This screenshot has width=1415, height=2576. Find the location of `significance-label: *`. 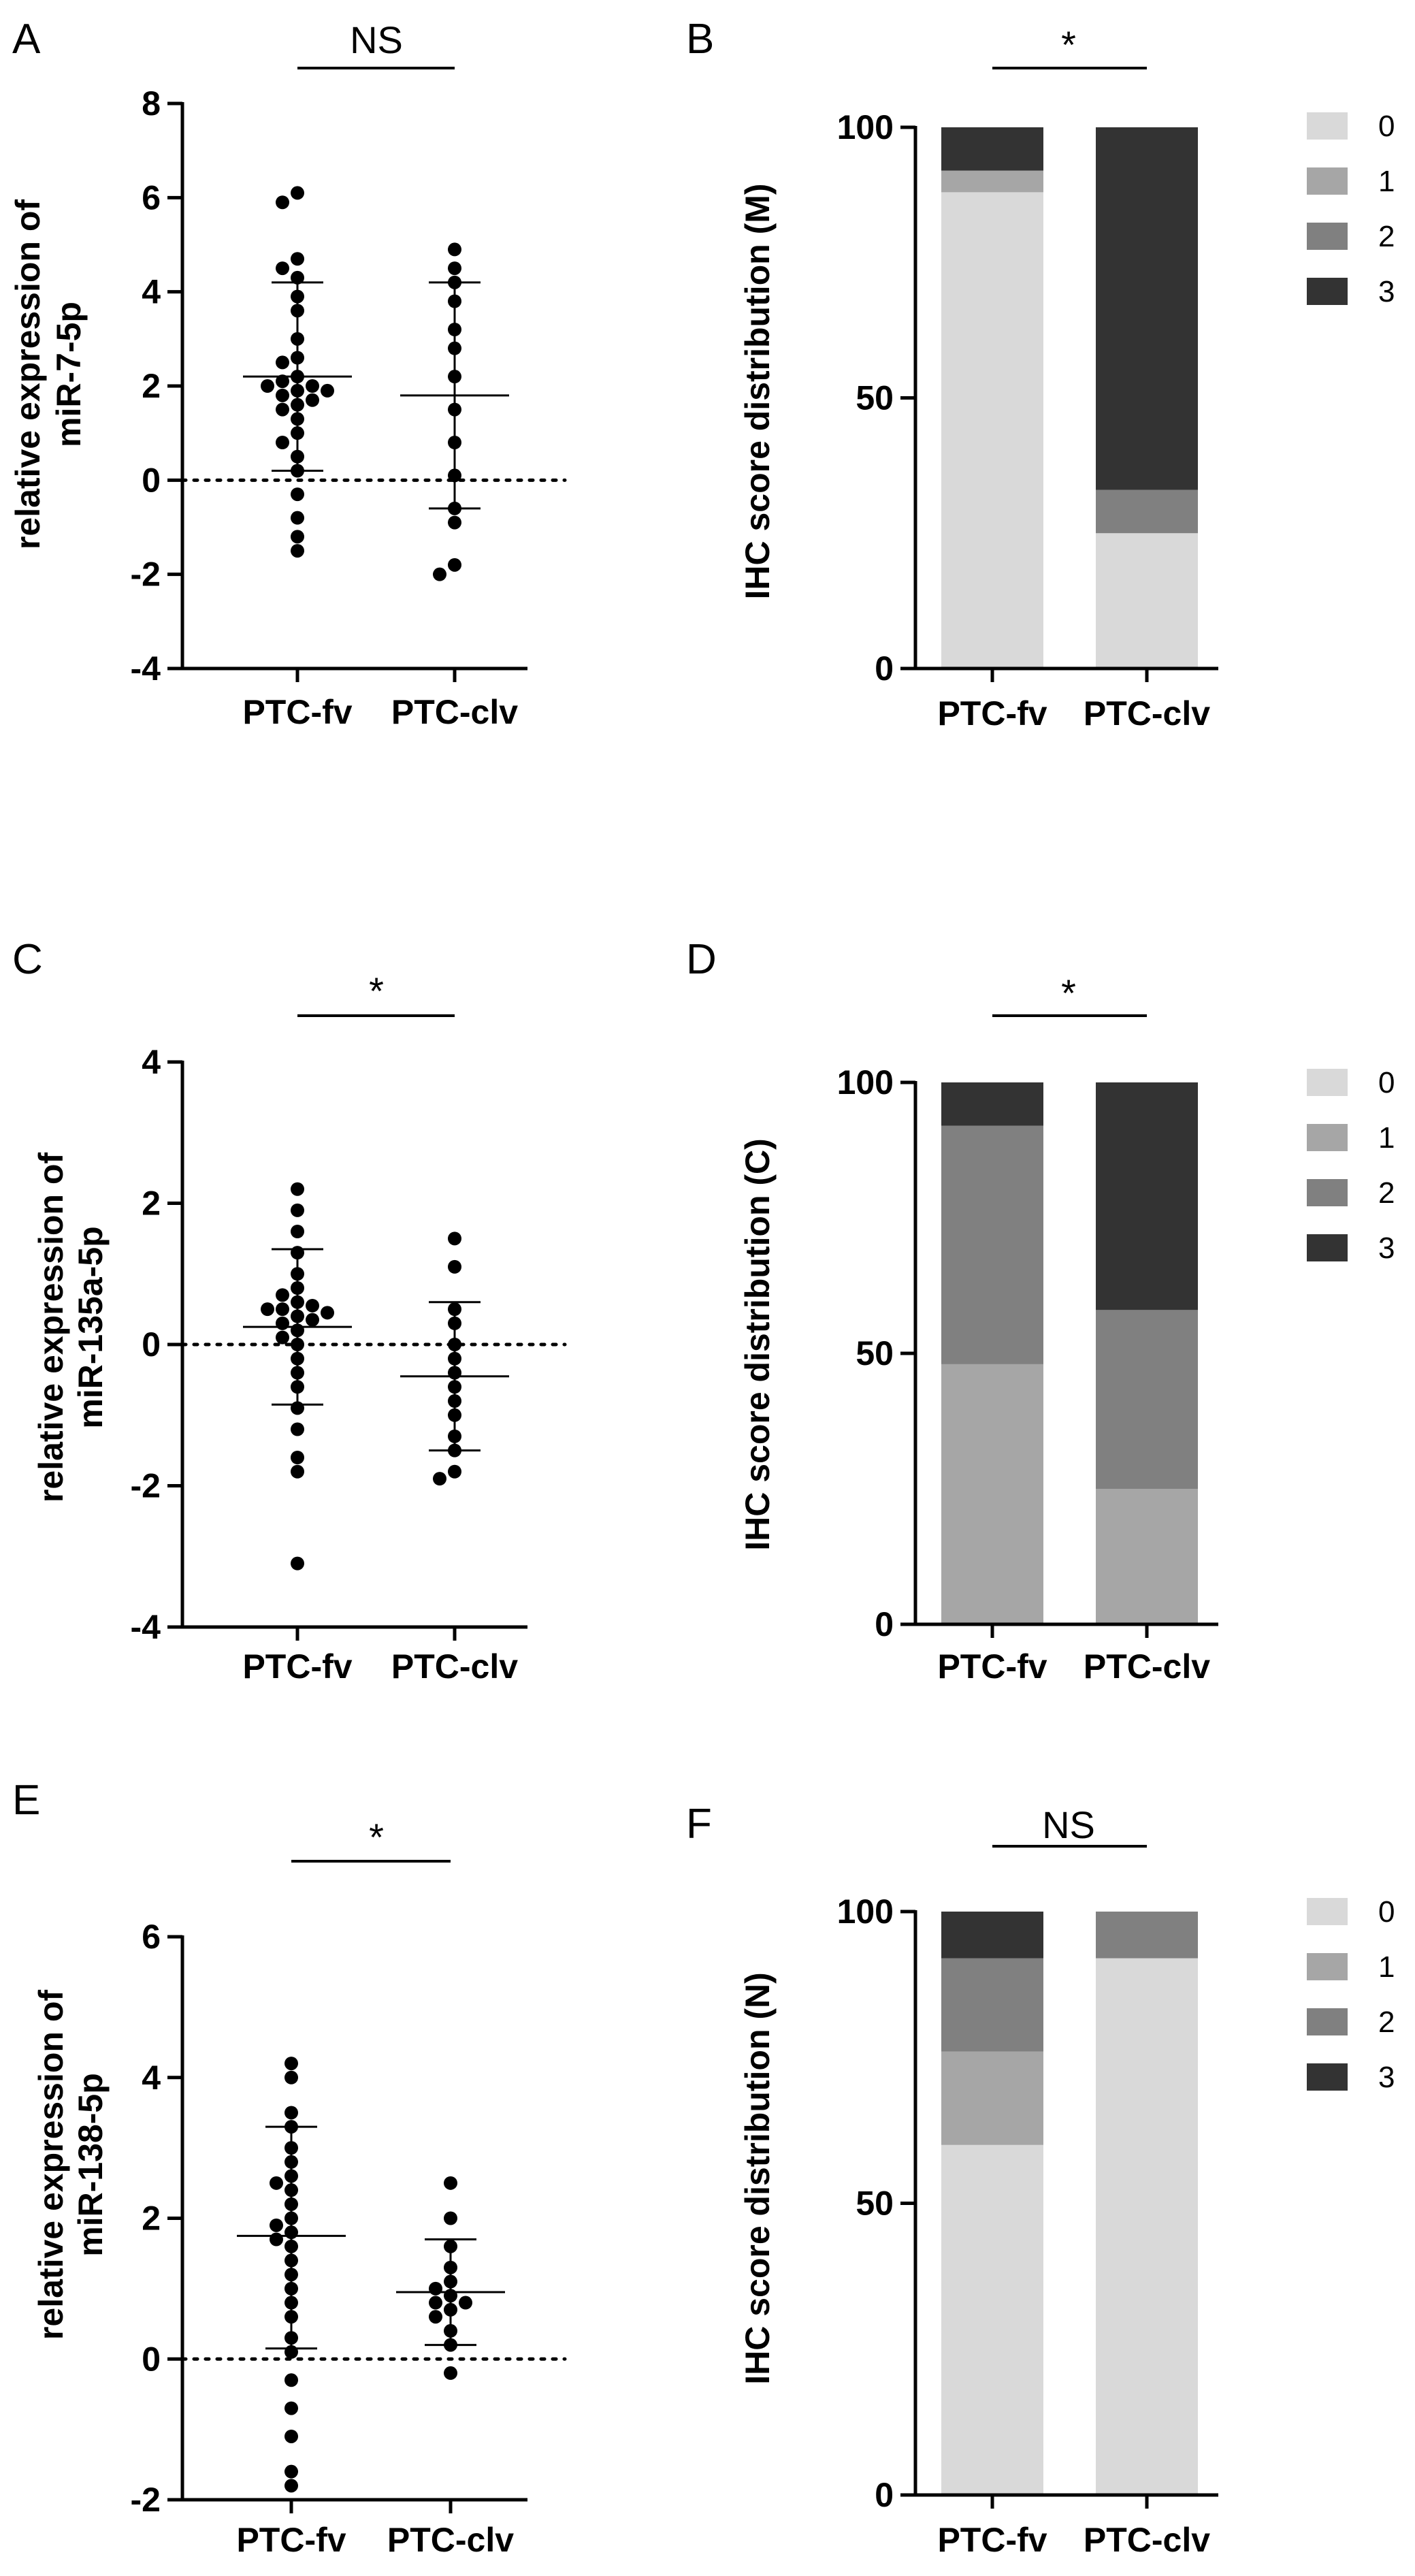

significance-label: * is located at coordinates (1068, 45).